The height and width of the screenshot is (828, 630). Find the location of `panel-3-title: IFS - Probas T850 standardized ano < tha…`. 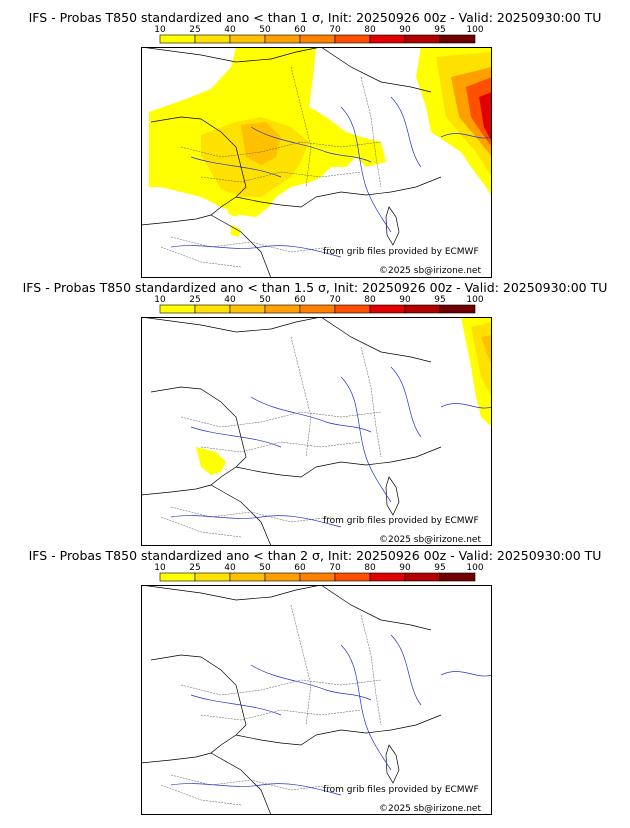

panel-3-title: IFS - Probas T850 standardized ano < tha… is located at coordinates (315, 555).